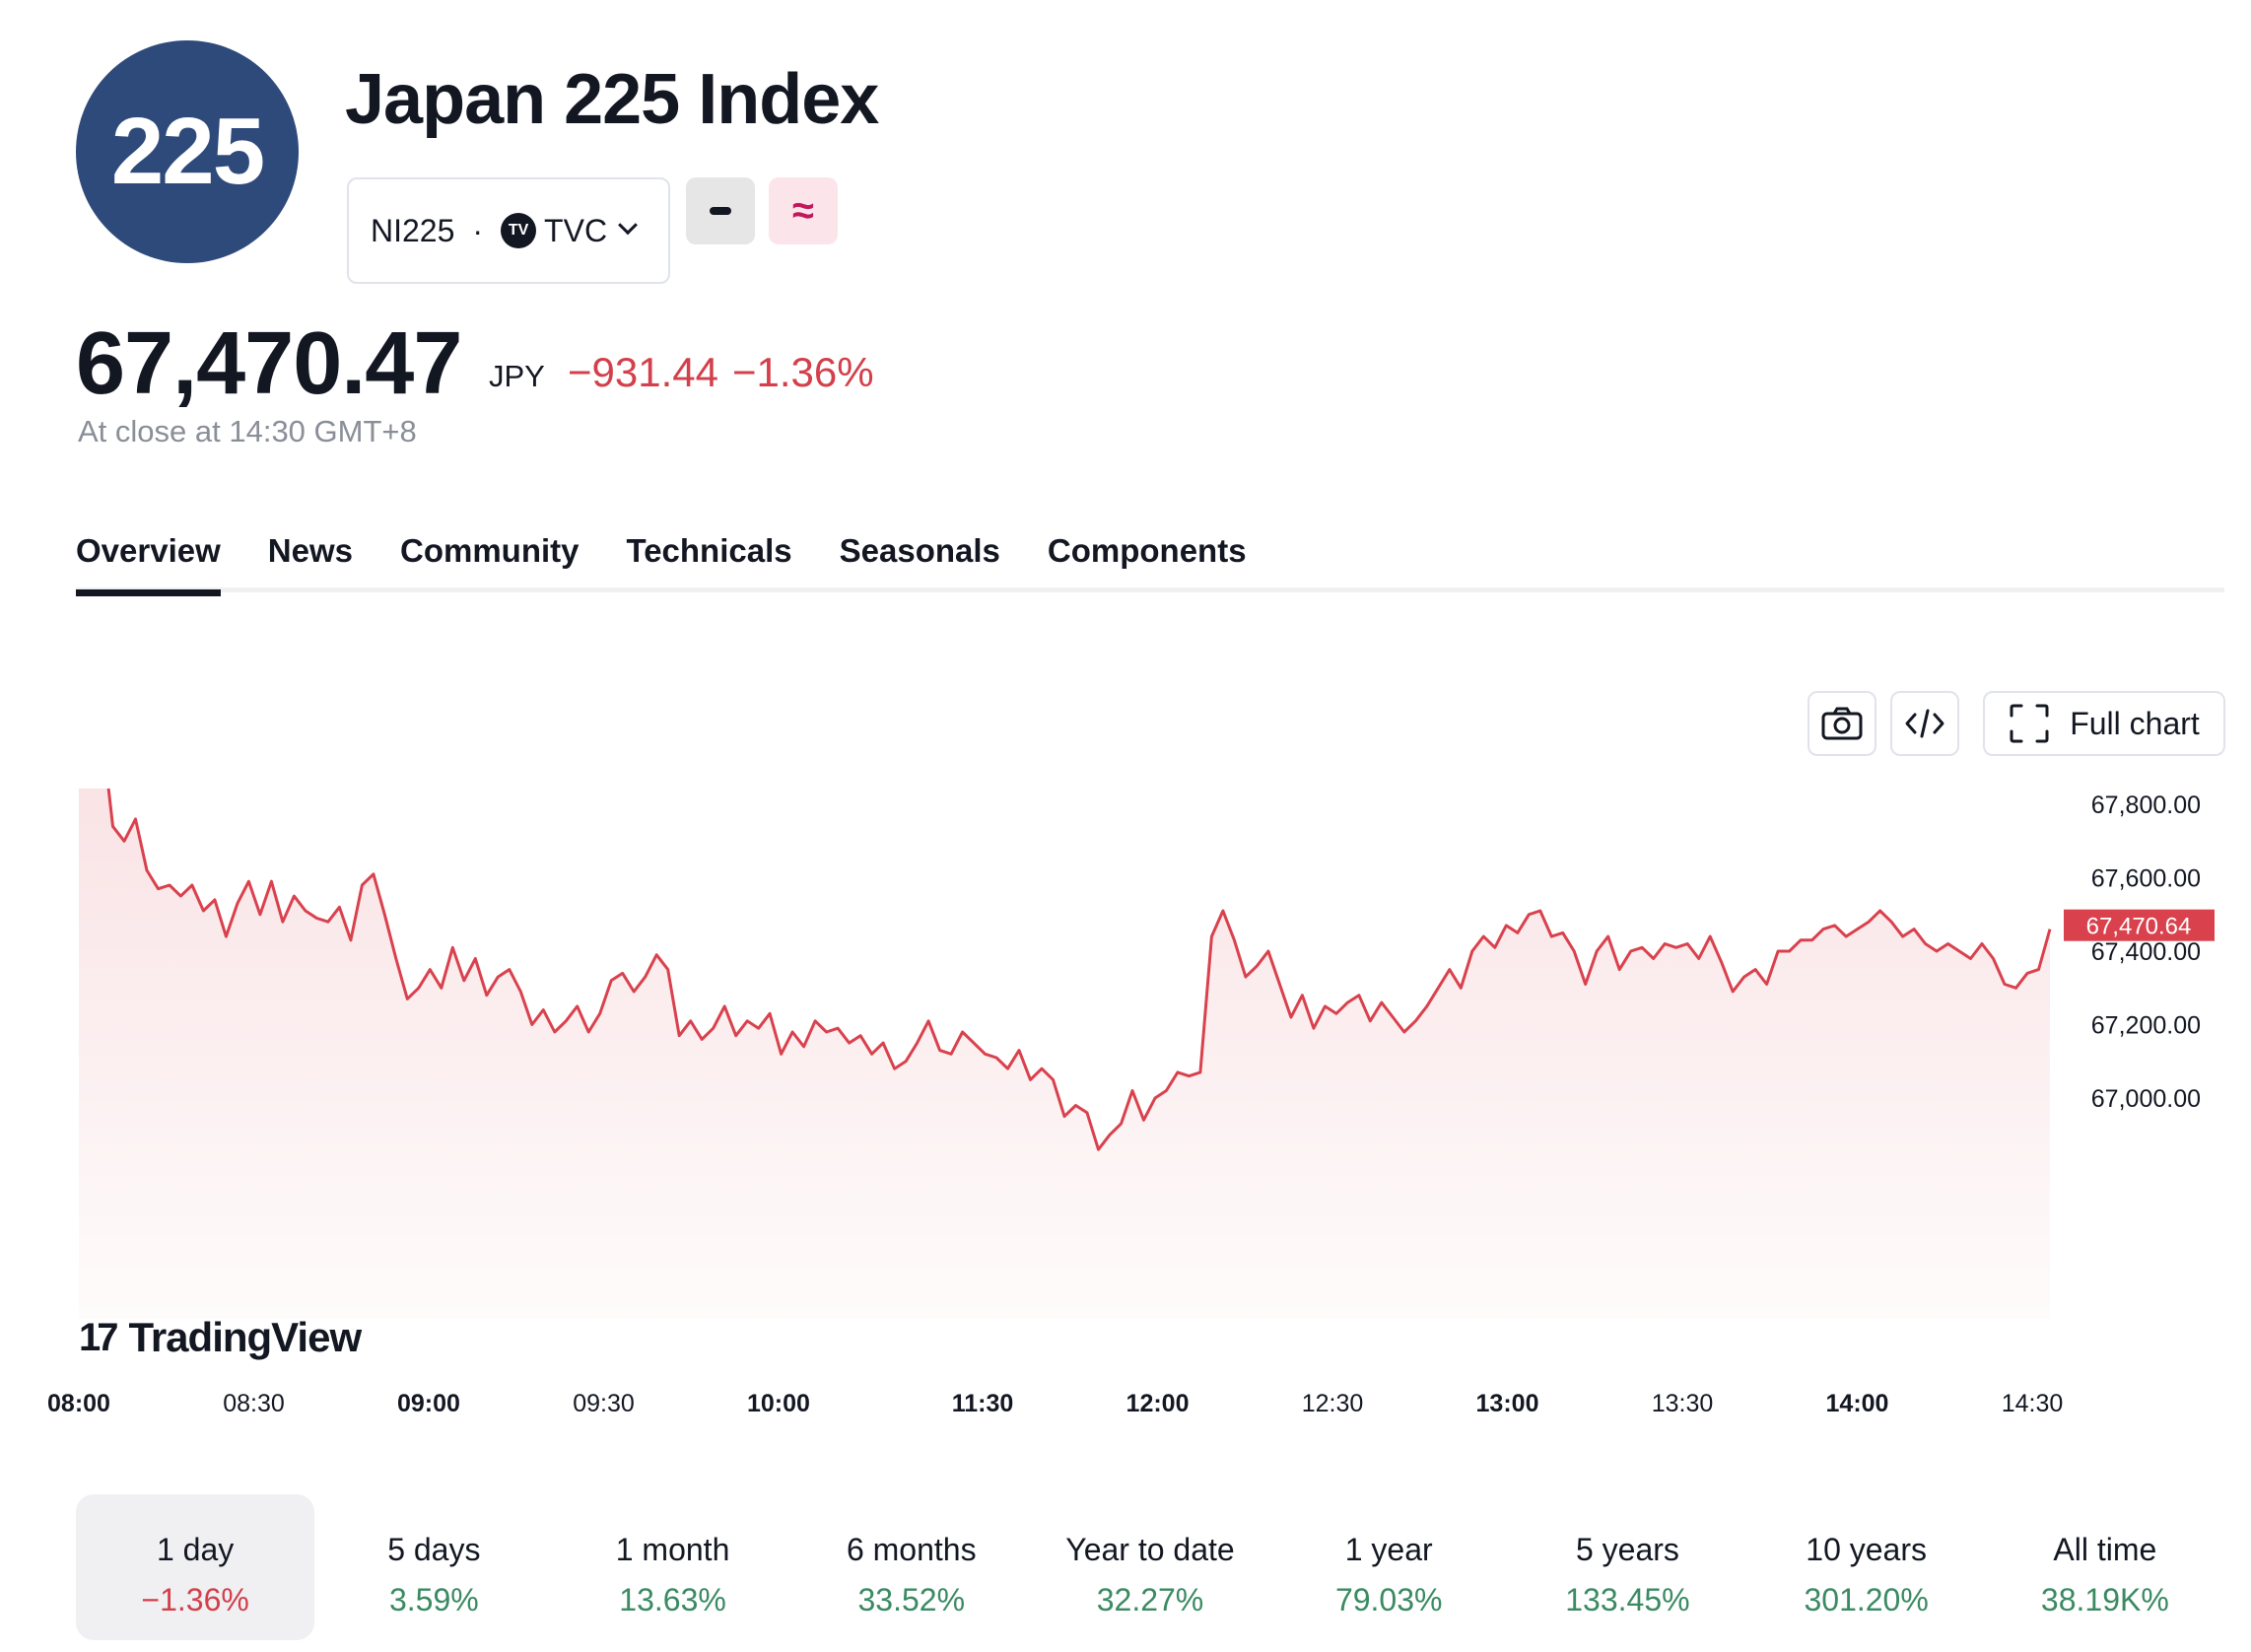 The image size is (2251, 1652). Describe the element at coordinates (721, 372) in the screenshot. I see `price-change: −931.44 −1.36%` at that location.